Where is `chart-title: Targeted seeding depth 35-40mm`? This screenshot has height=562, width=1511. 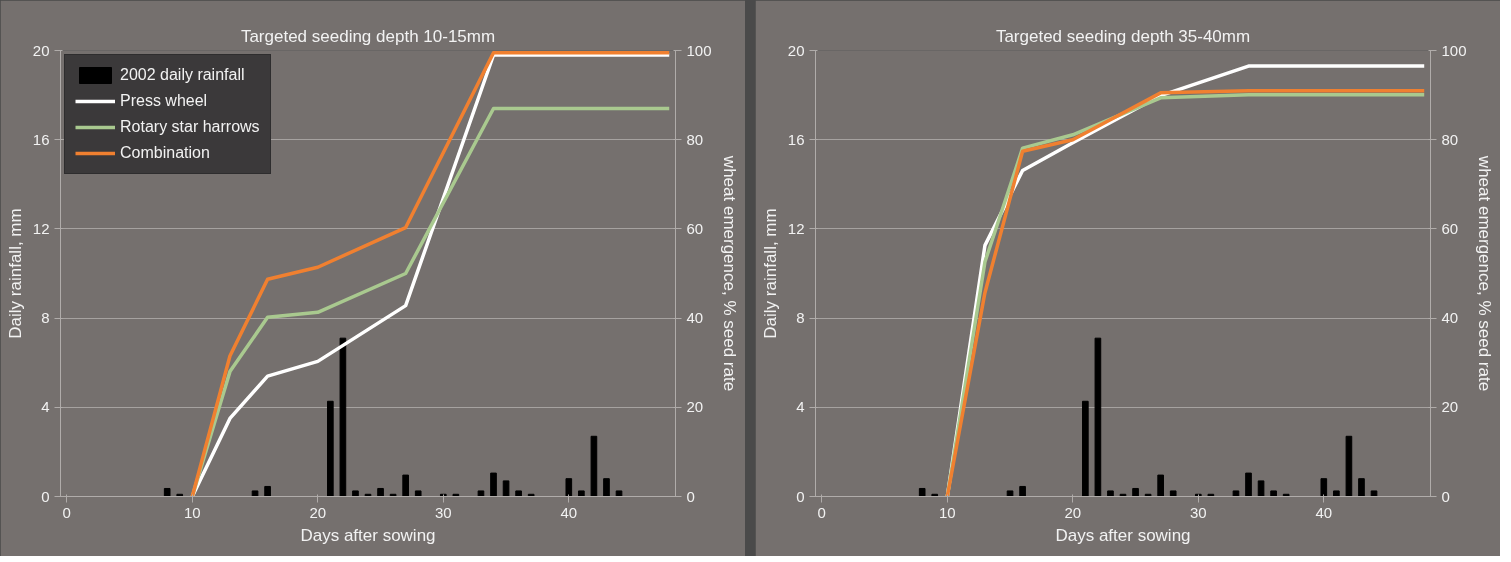
chart-title: Targeted seeding depth 35-40mm is located at coordinates (1123, 36).